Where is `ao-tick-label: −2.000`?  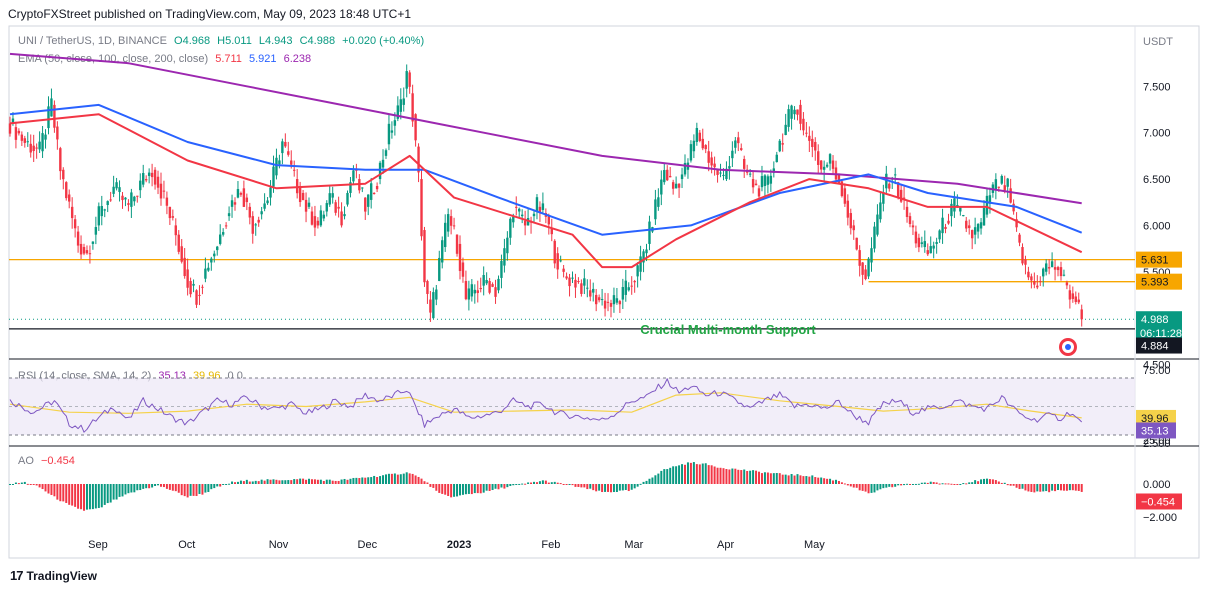
ao-tick-label: −2.000 is located at coordinates (1160, 518).